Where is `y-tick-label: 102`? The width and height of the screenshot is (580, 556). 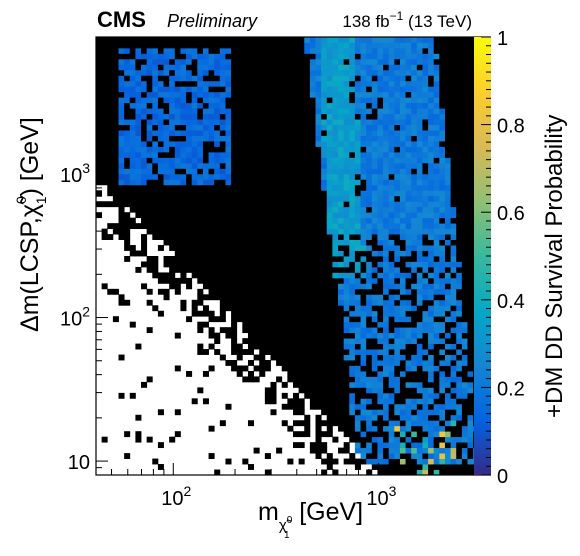
y-tick-label: 102 is located at coordinates (75, 317).